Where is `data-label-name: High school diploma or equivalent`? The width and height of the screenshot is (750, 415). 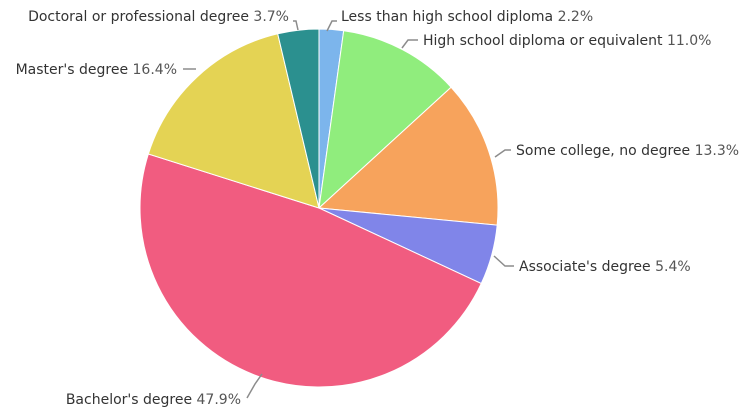
data-label-name: High school diploma or equivalent is located at coordinates (545, 41).